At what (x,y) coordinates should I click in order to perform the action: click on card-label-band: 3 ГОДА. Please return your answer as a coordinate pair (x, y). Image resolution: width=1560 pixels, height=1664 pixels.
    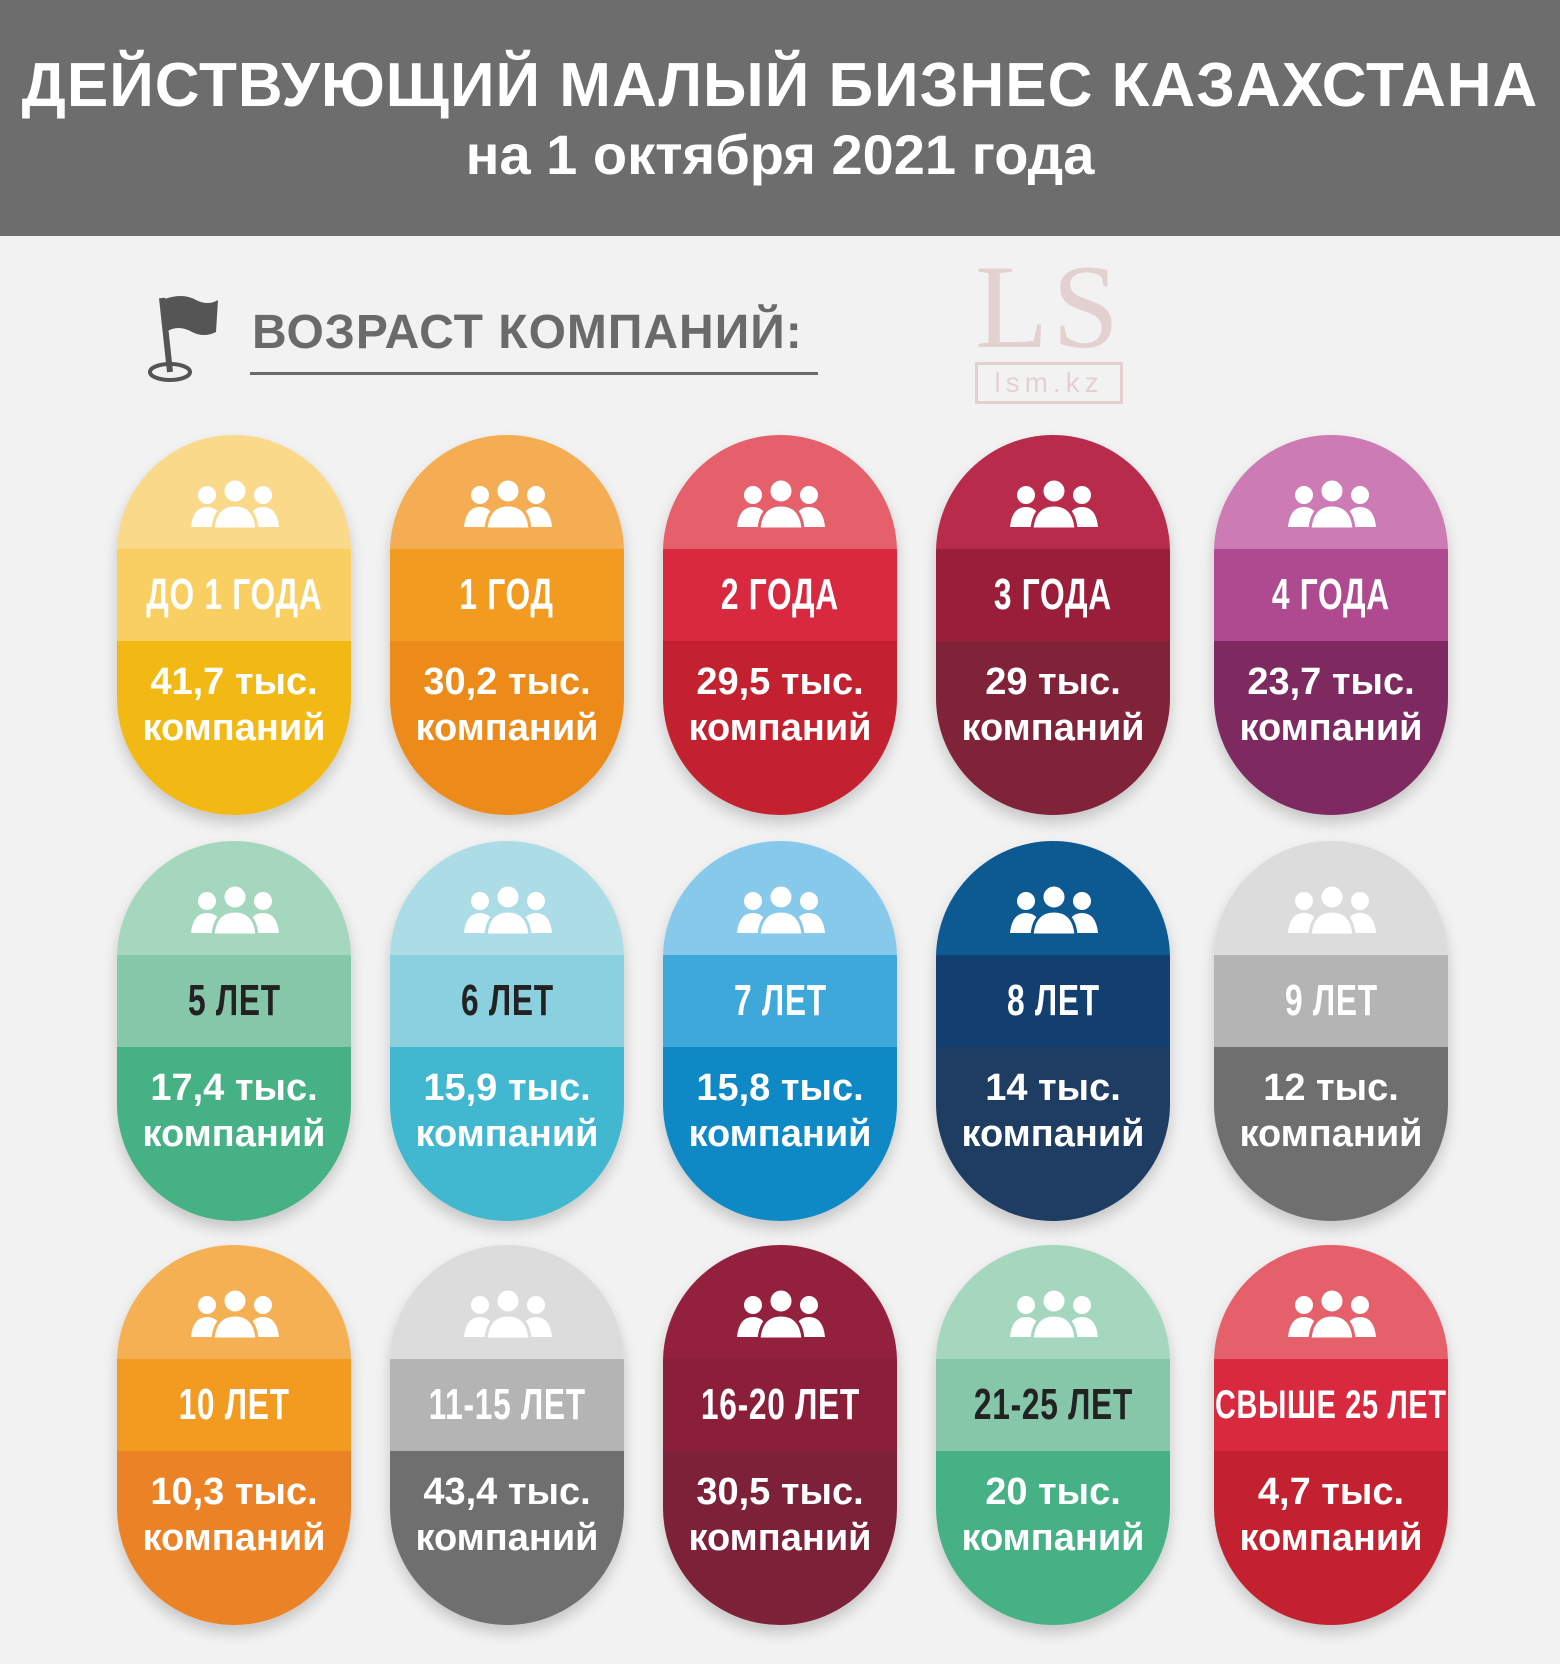
    Looking at the image, I should click on (1053, 595).